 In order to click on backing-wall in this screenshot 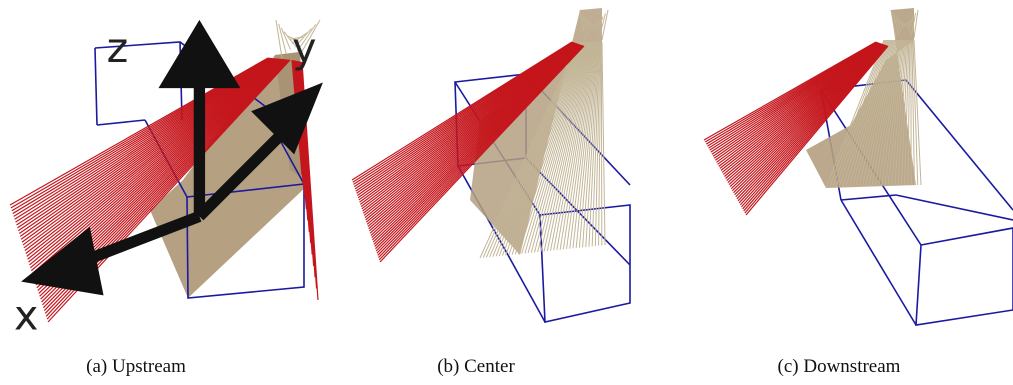, I will do `click(536, 131)`.